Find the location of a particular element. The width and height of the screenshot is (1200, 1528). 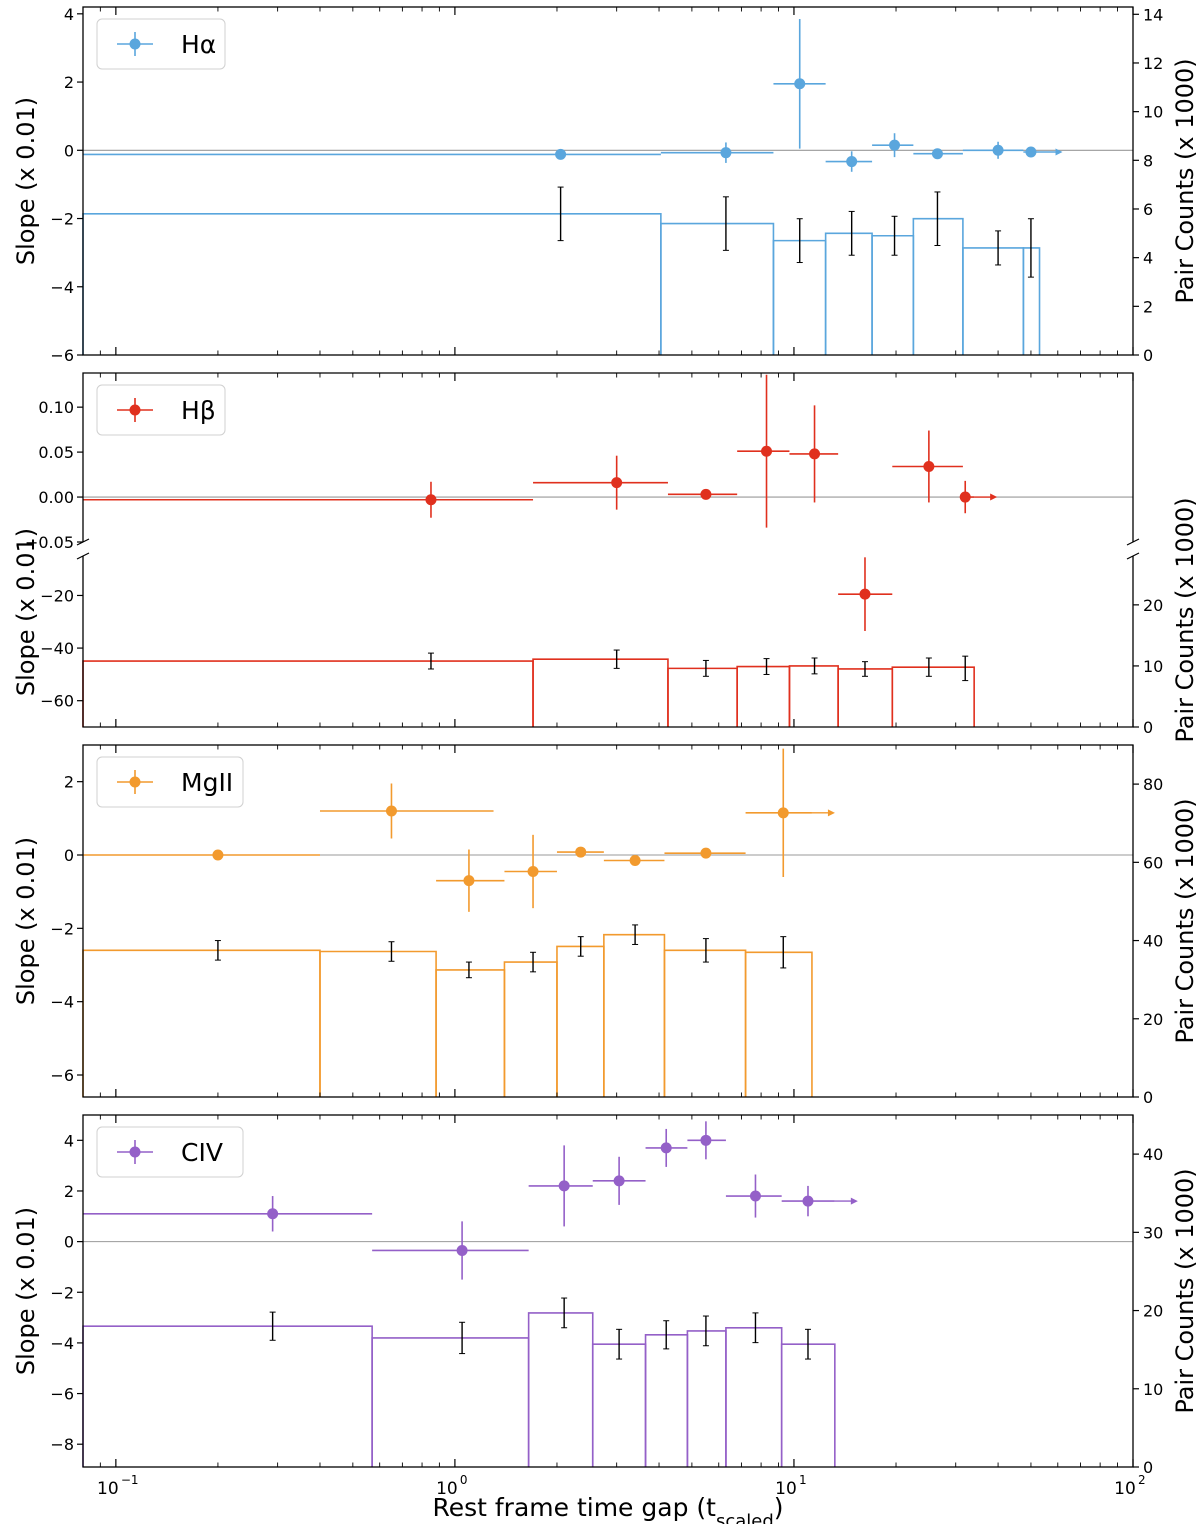

y-tick-label: −8 is located at coordinates (62, 1444).